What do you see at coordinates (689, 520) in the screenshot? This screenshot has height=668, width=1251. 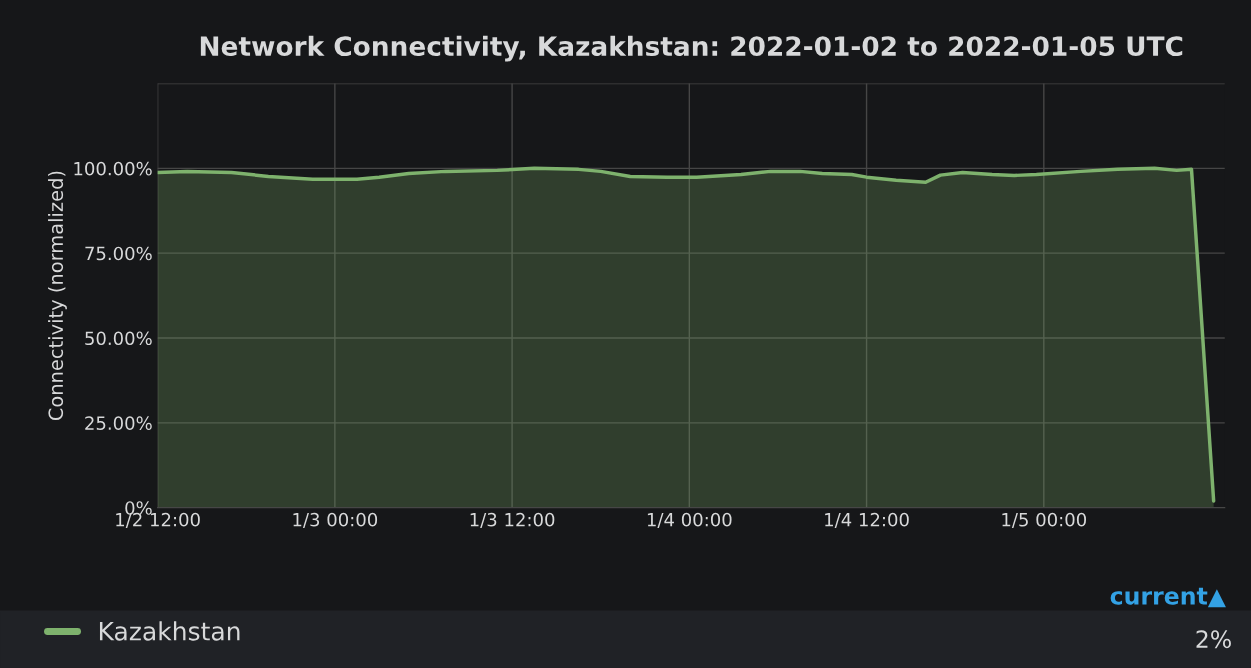 I see `x-tick-label: 1/4 00:00` at bounding box center [689, 520].